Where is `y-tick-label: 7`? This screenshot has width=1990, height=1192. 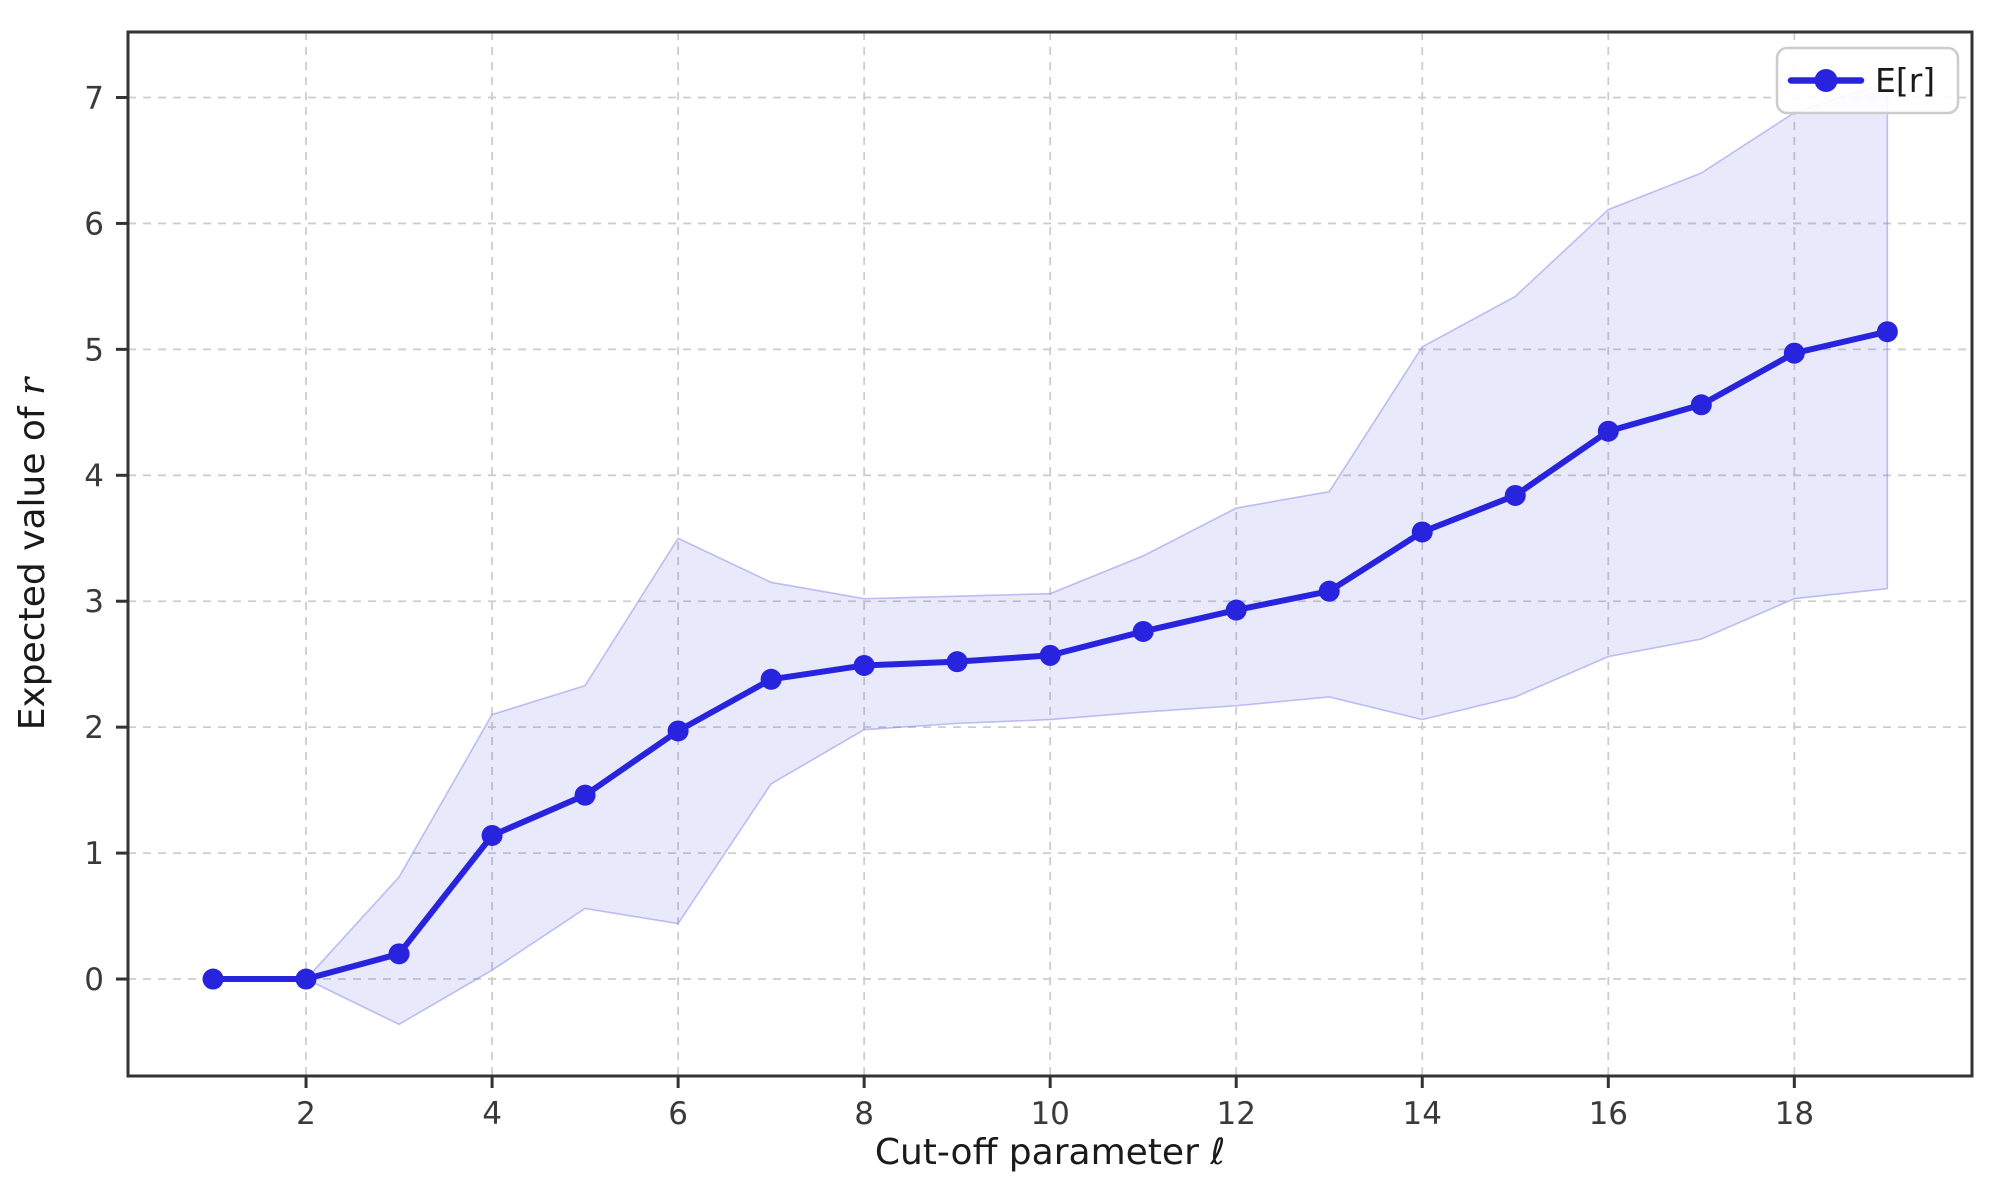 y-tick-label: 7 is located at coordinates (94, 98).